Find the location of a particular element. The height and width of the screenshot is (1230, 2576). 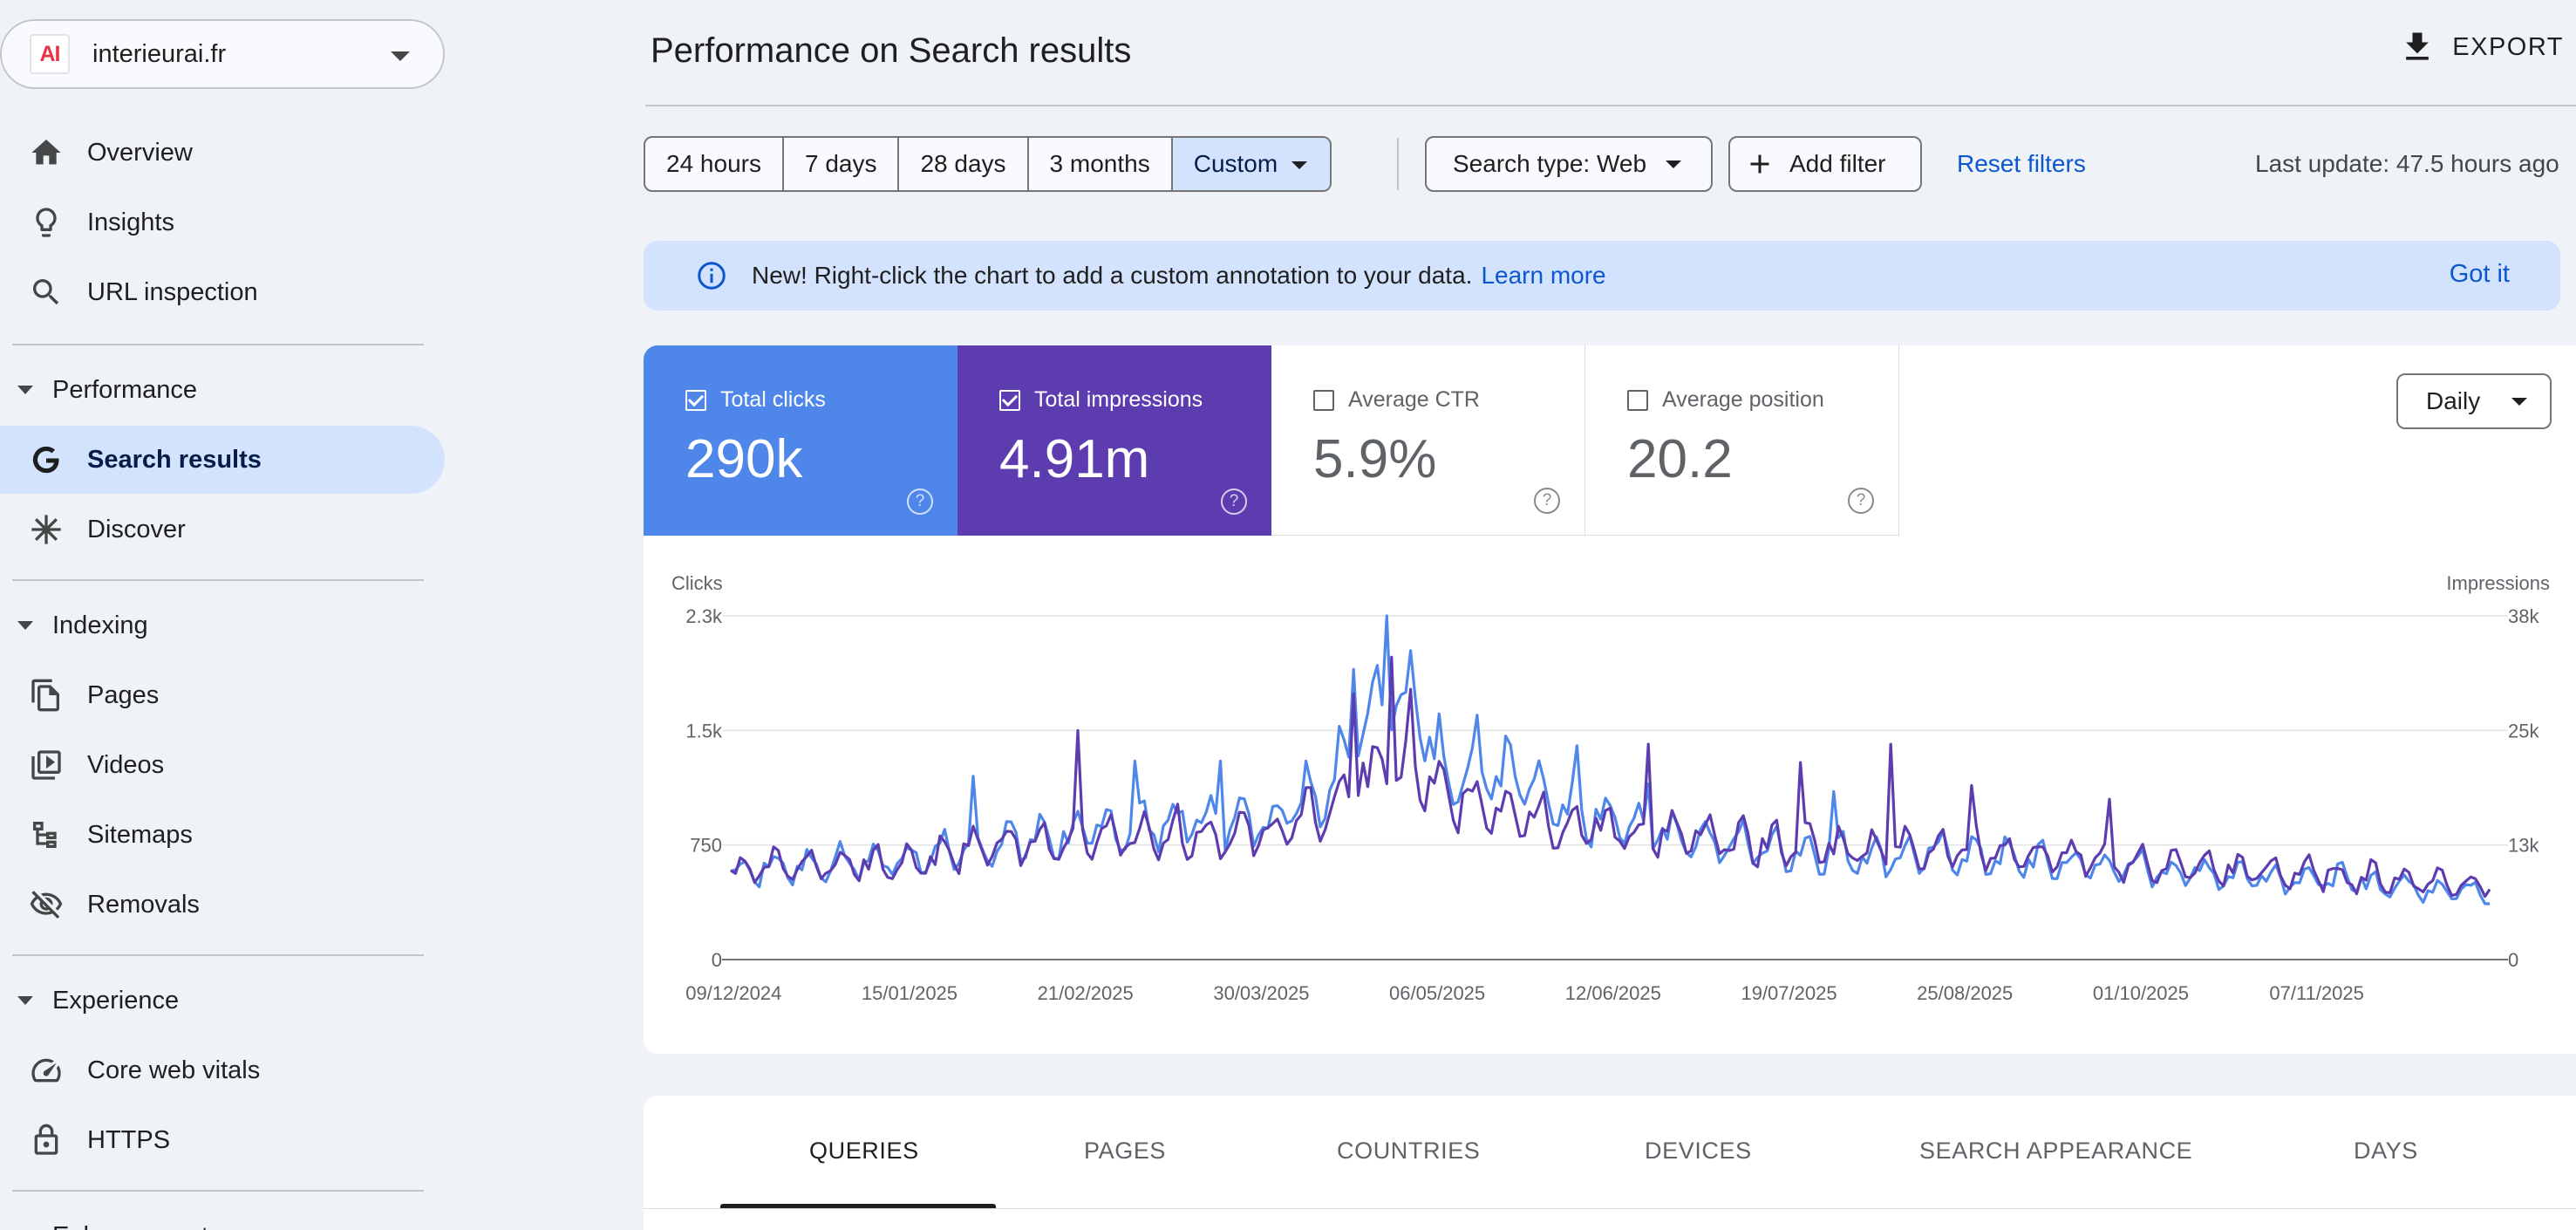

range-24-hours: 24 hours is located at coordinates (715, 164).